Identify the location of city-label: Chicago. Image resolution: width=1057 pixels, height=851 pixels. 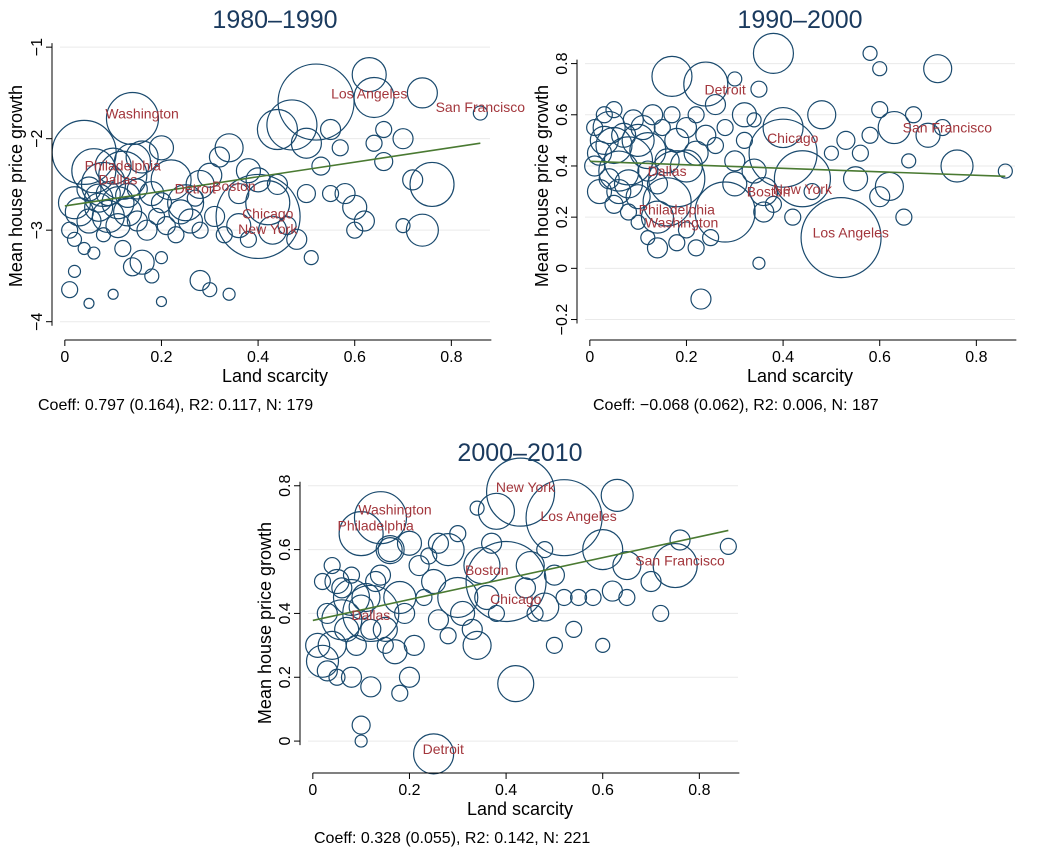
(268, 213).